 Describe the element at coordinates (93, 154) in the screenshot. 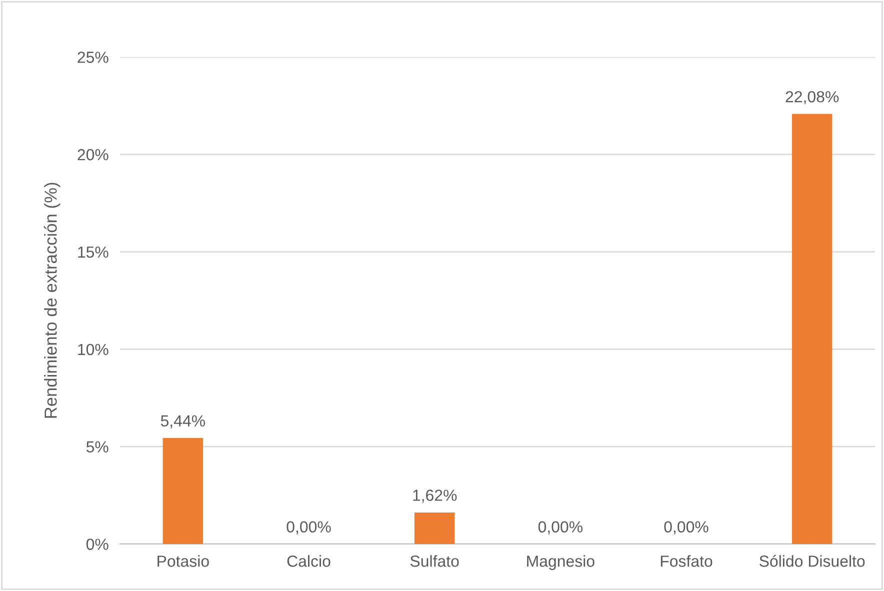

I see `y-tick-label: 20%` at that location.